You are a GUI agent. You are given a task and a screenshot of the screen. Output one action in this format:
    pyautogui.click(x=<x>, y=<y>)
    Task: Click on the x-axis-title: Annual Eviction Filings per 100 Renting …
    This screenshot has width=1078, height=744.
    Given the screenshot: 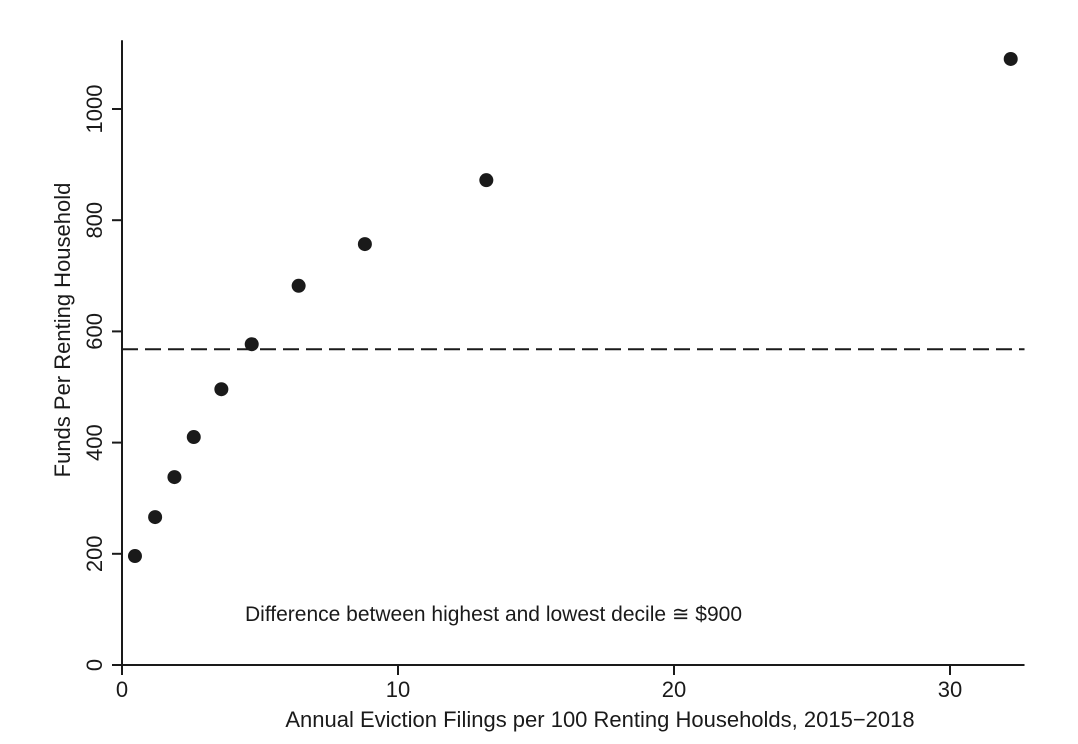 What is the action you would take?
    pyautogui.click(x=599, y=719)
    